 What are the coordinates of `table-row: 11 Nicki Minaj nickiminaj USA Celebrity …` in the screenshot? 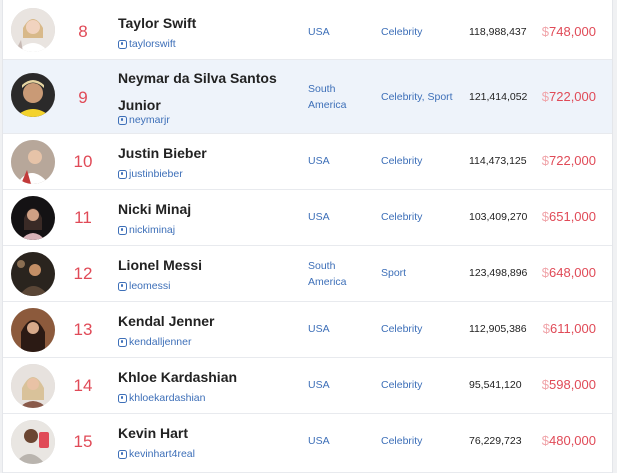 It's located at (307, 218).